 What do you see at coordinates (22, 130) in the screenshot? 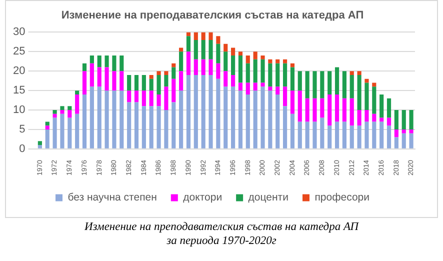
I see `y-tick-label: 5` at bounding box center [22, 130].